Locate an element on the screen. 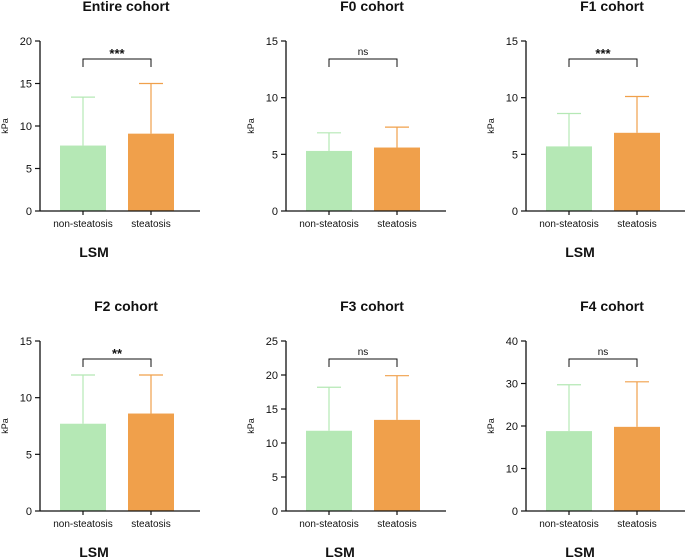 This screenshot has height=558, width=685. panel-title: F3 cohort is located at coordinates (372, 306).